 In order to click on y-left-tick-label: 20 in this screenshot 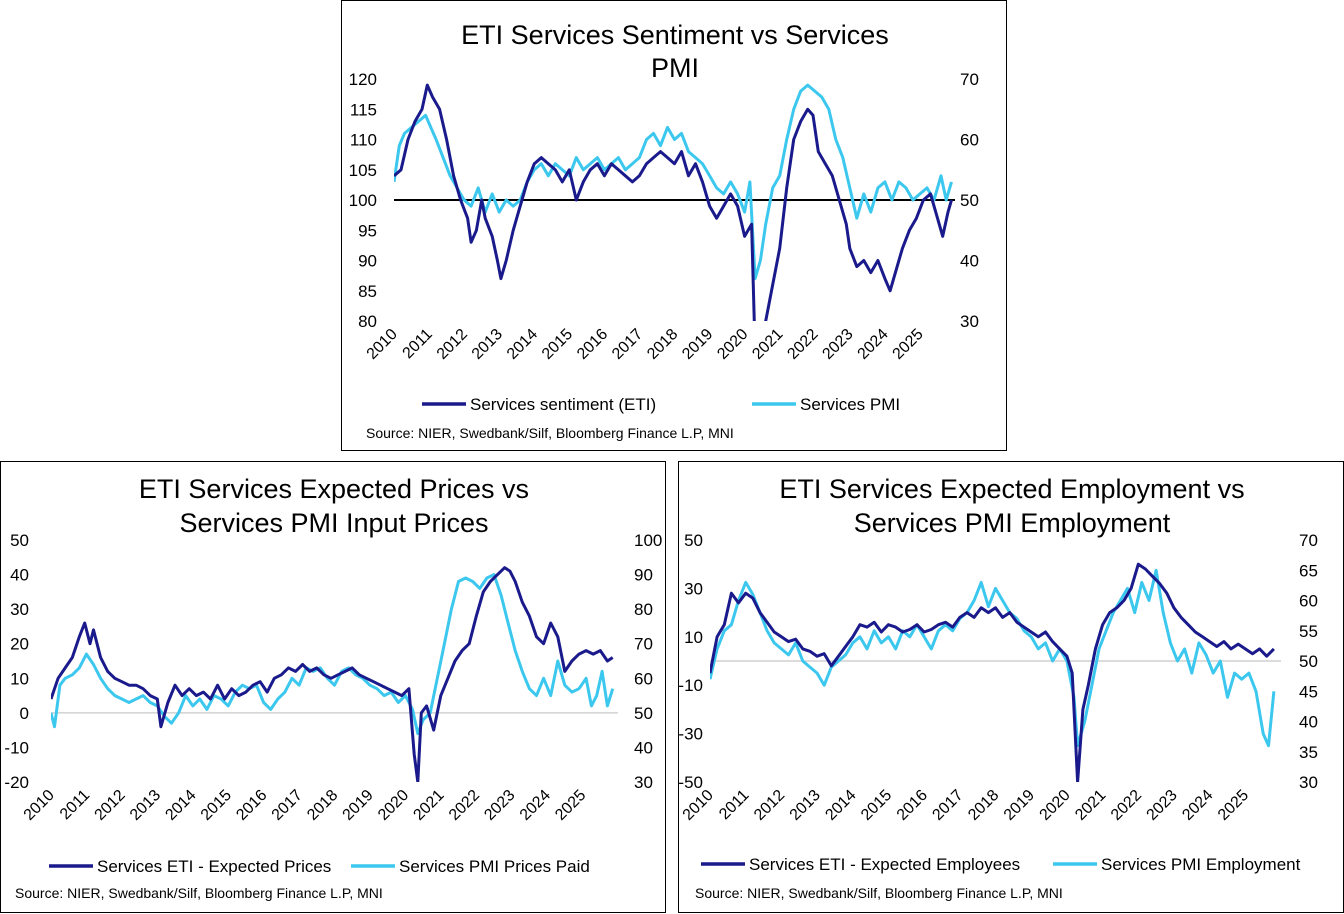, I will do `click(19, 644)`.